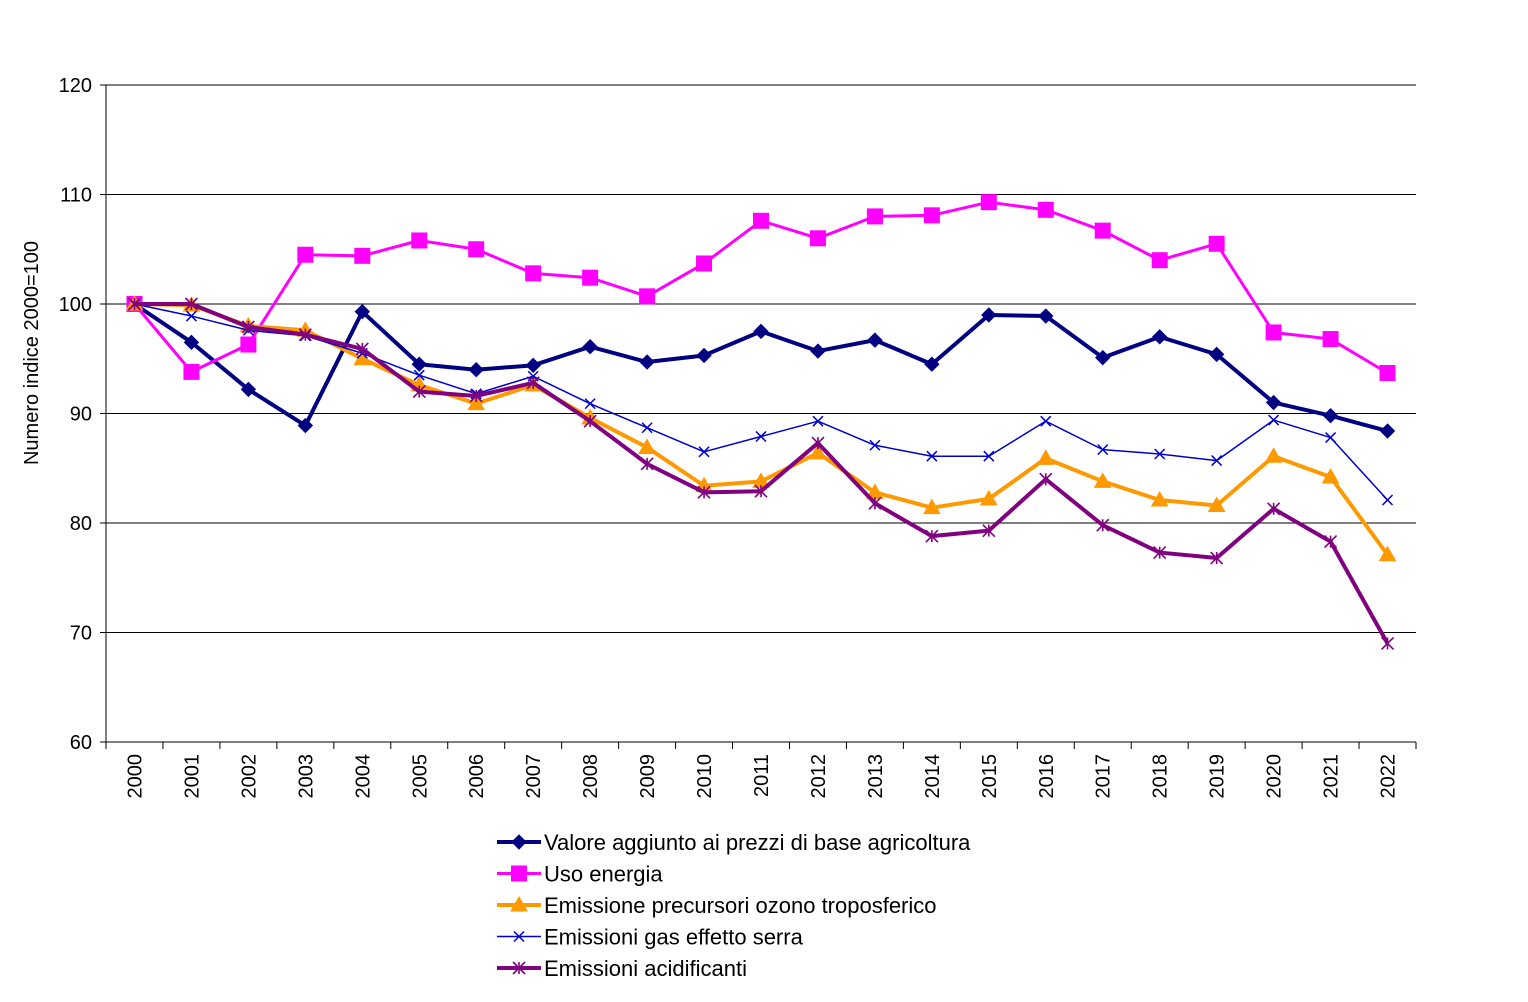  What do you see at coordinates (81, 524) in the screenshot?
I see `y-tick-label: 80` at bounding box center [81, 524].